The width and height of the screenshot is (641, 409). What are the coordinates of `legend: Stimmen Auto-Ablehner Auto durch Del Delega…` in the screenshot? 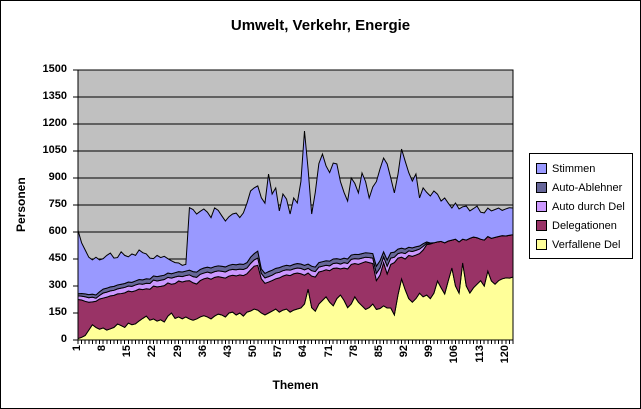 It's located at (581, 206).